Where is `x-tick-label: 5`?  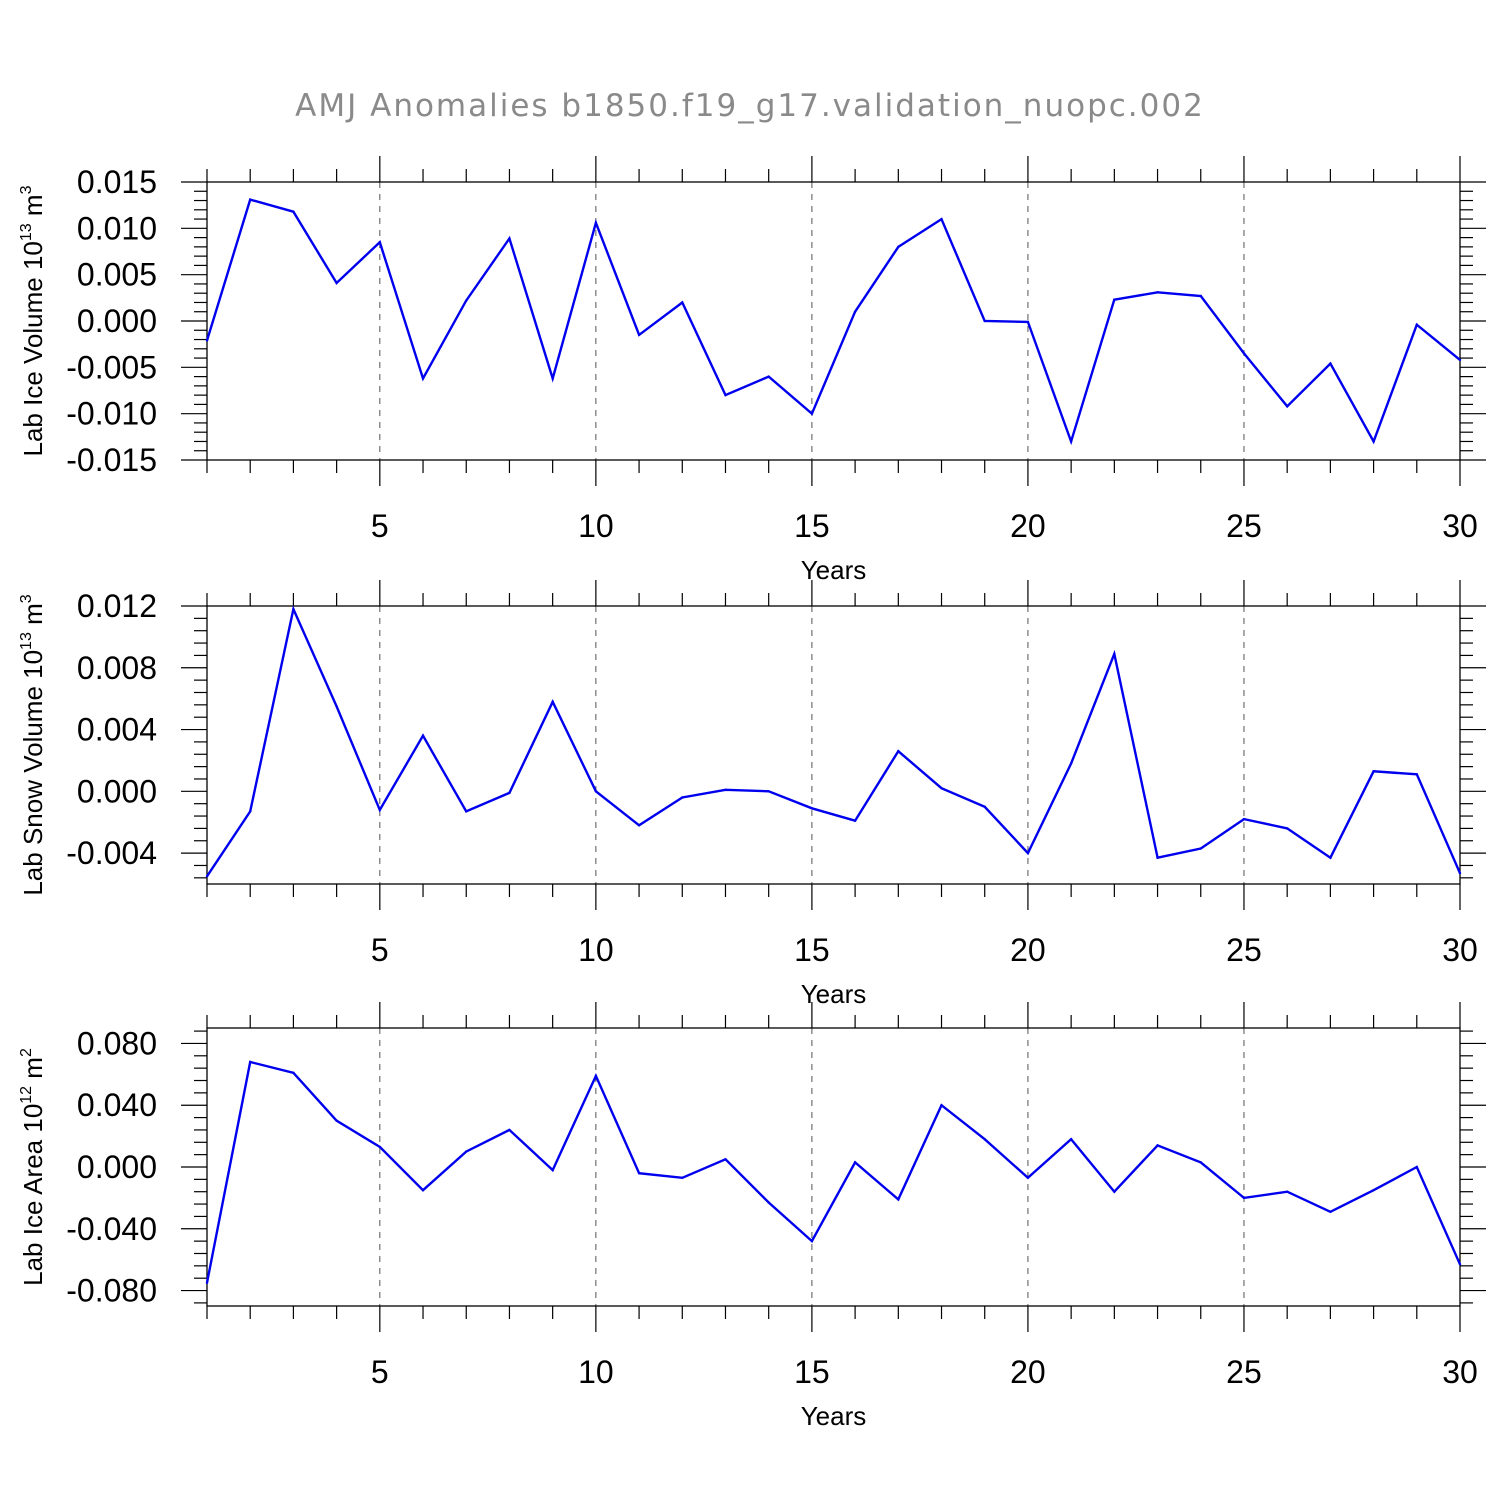 x-tick-label: 5 is located at coordinates (380, 950).